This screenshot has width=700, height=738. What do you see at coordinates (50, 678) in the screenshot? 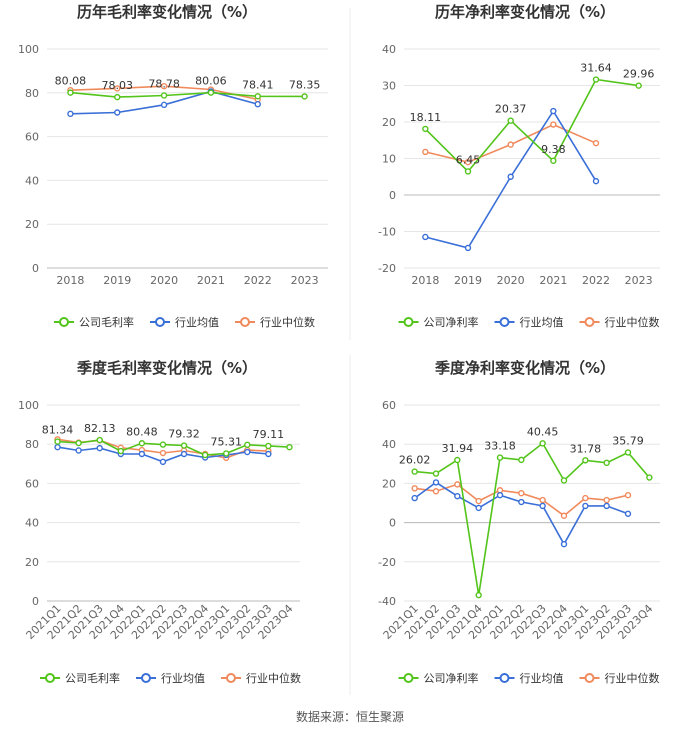
I see `legend-swatch-marker` at bounding box center [50, 678].